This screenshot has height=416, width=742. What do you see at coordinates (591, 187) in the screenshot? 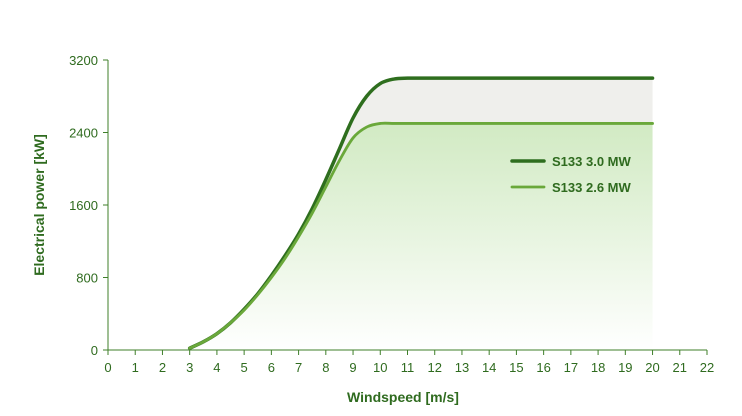
I see `legend-label-s133-2-6-mw: S133 2.6 MW` at bounding box center [591, 187].